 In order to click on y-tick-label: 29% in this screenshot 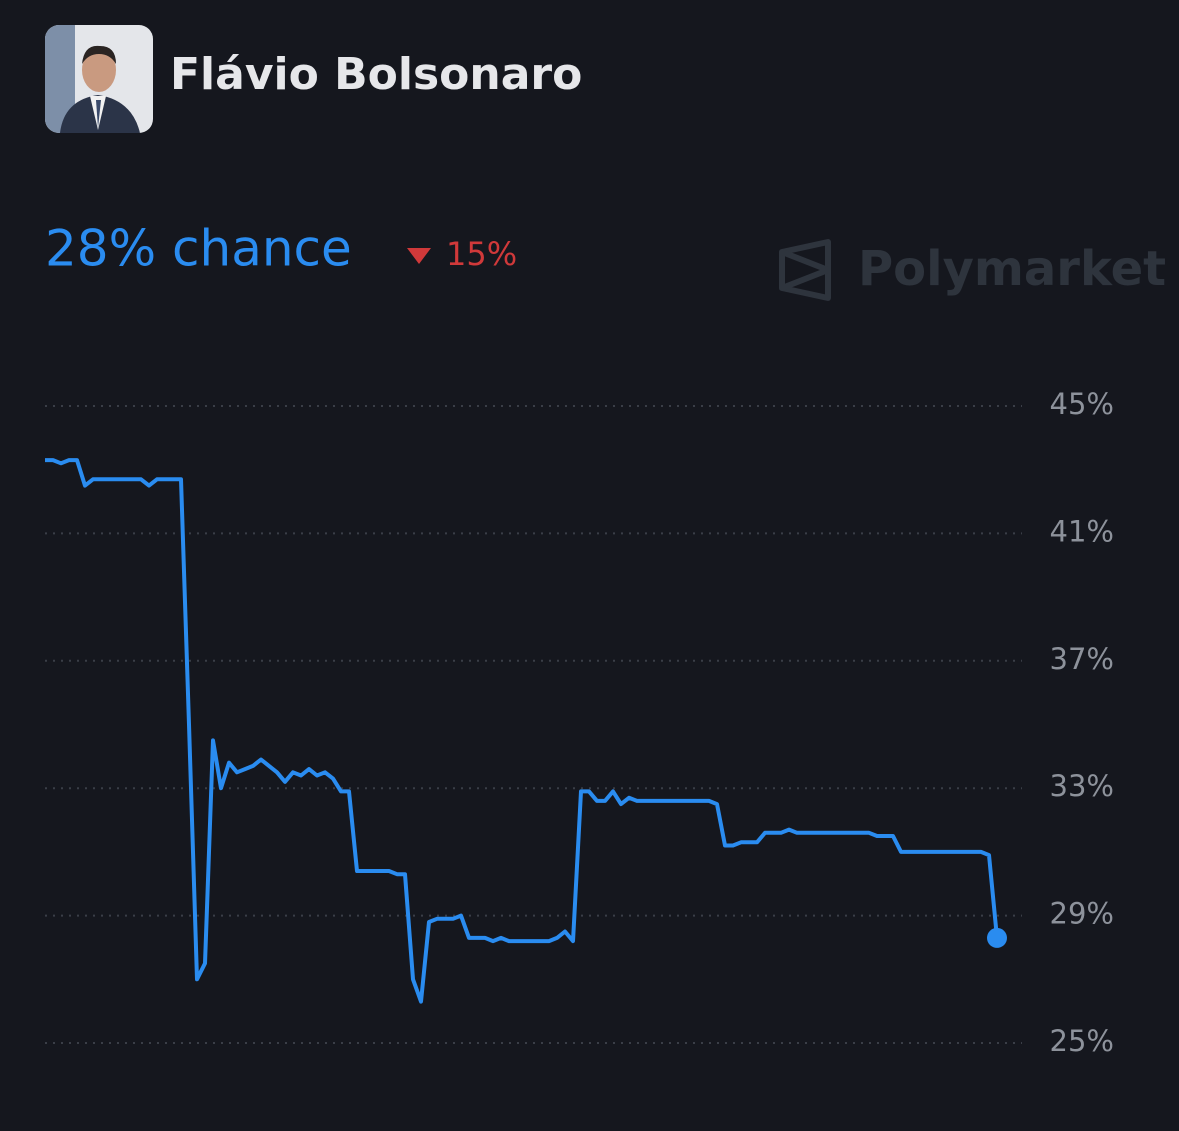, I will do `click(1082, 914)`.